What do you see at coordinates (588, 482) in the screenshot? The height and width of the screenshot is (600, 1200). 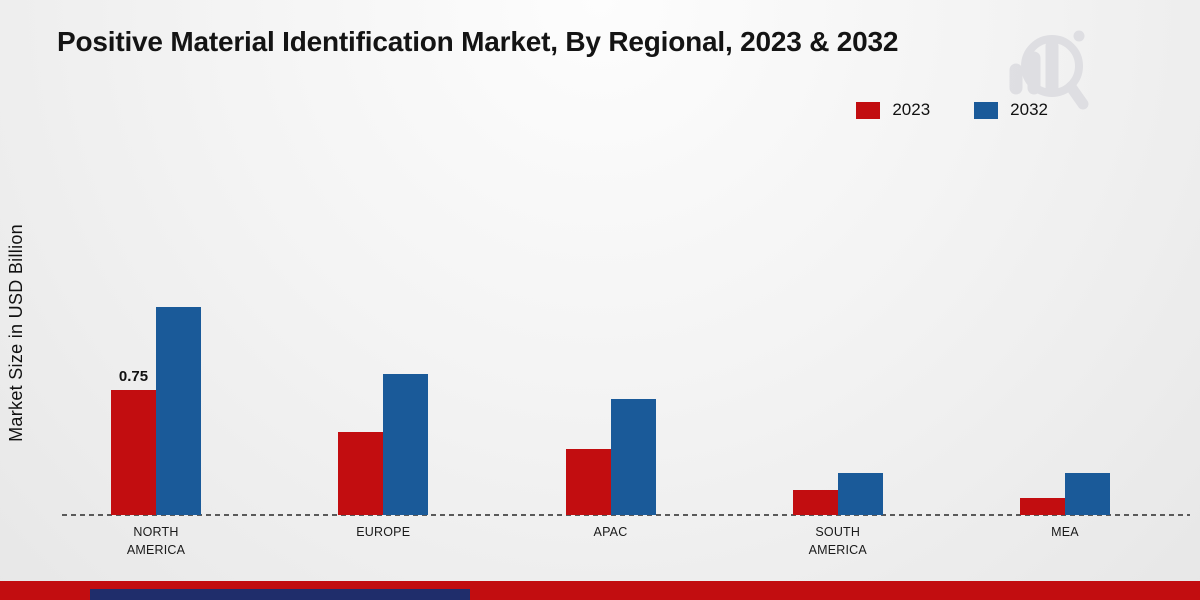 I see `bar-2023-apac` at bounding box center [588, 482].